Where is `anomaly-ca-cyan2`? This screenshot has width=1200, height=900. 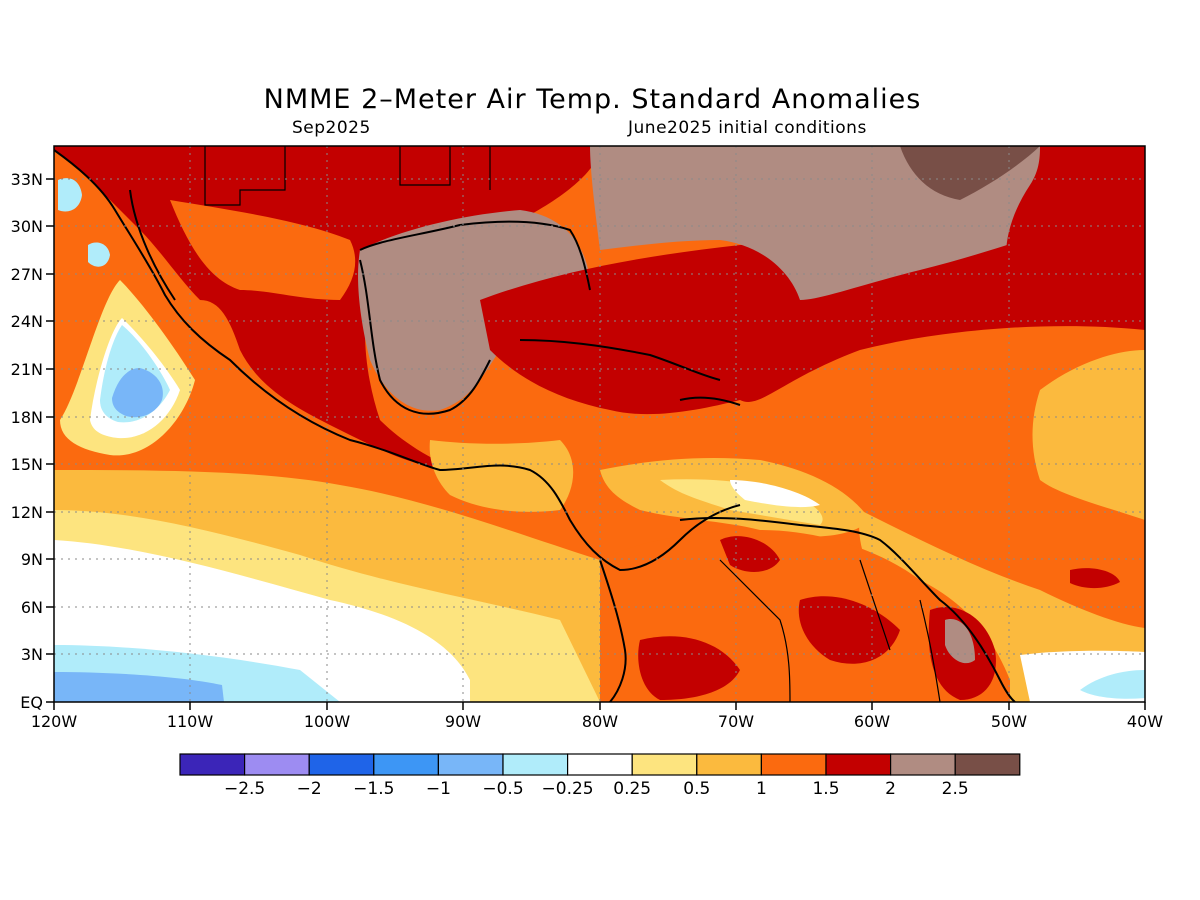 anomaly-ca-cyan2 is located at coordinates (99, 254).